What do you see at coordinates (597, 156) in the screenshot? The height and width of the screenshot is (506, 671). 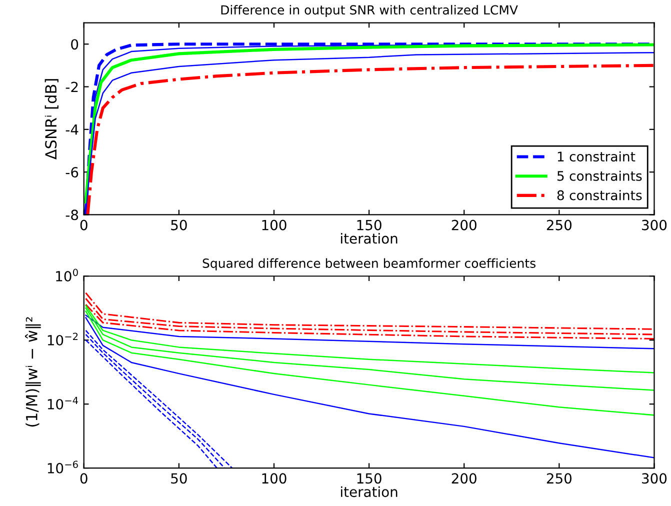 I see `legend-label: 1 constraint` at bounding box center [597, 156].